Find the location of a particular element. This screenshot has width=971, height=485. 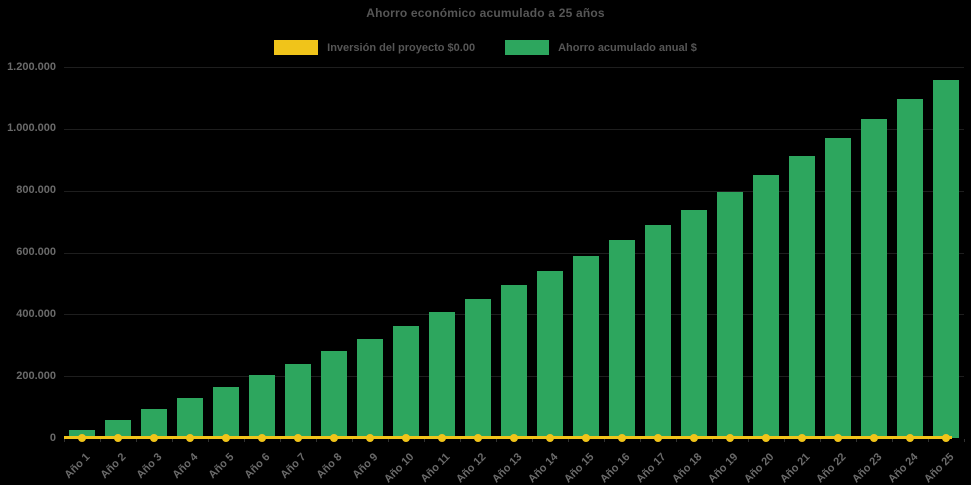

y-axis-label: 0 is located at coordinates (52, 437).